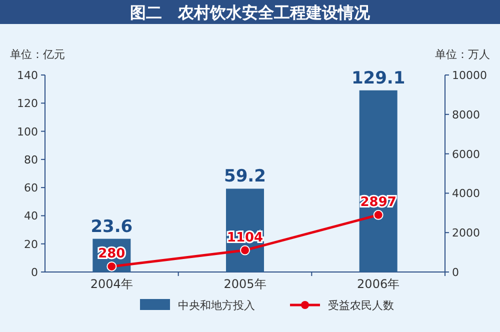  I want to click on data-label: 23.6, so click(111, 226).